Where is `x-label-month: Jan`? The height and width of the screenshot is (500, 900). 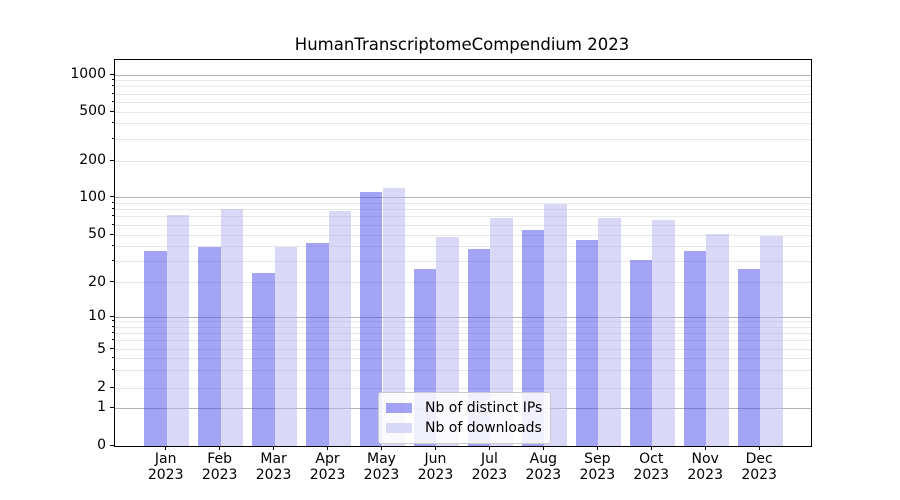 x-label-month: Jan is located at coordinates (165, 459).